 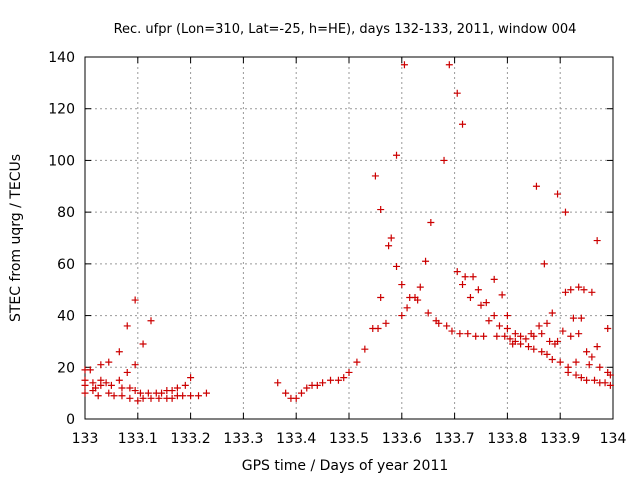 What do you see at coordinates (402, 439) in the screenshot?
I see `x-tick-label: 133.6` at bounding box center [402, 439].